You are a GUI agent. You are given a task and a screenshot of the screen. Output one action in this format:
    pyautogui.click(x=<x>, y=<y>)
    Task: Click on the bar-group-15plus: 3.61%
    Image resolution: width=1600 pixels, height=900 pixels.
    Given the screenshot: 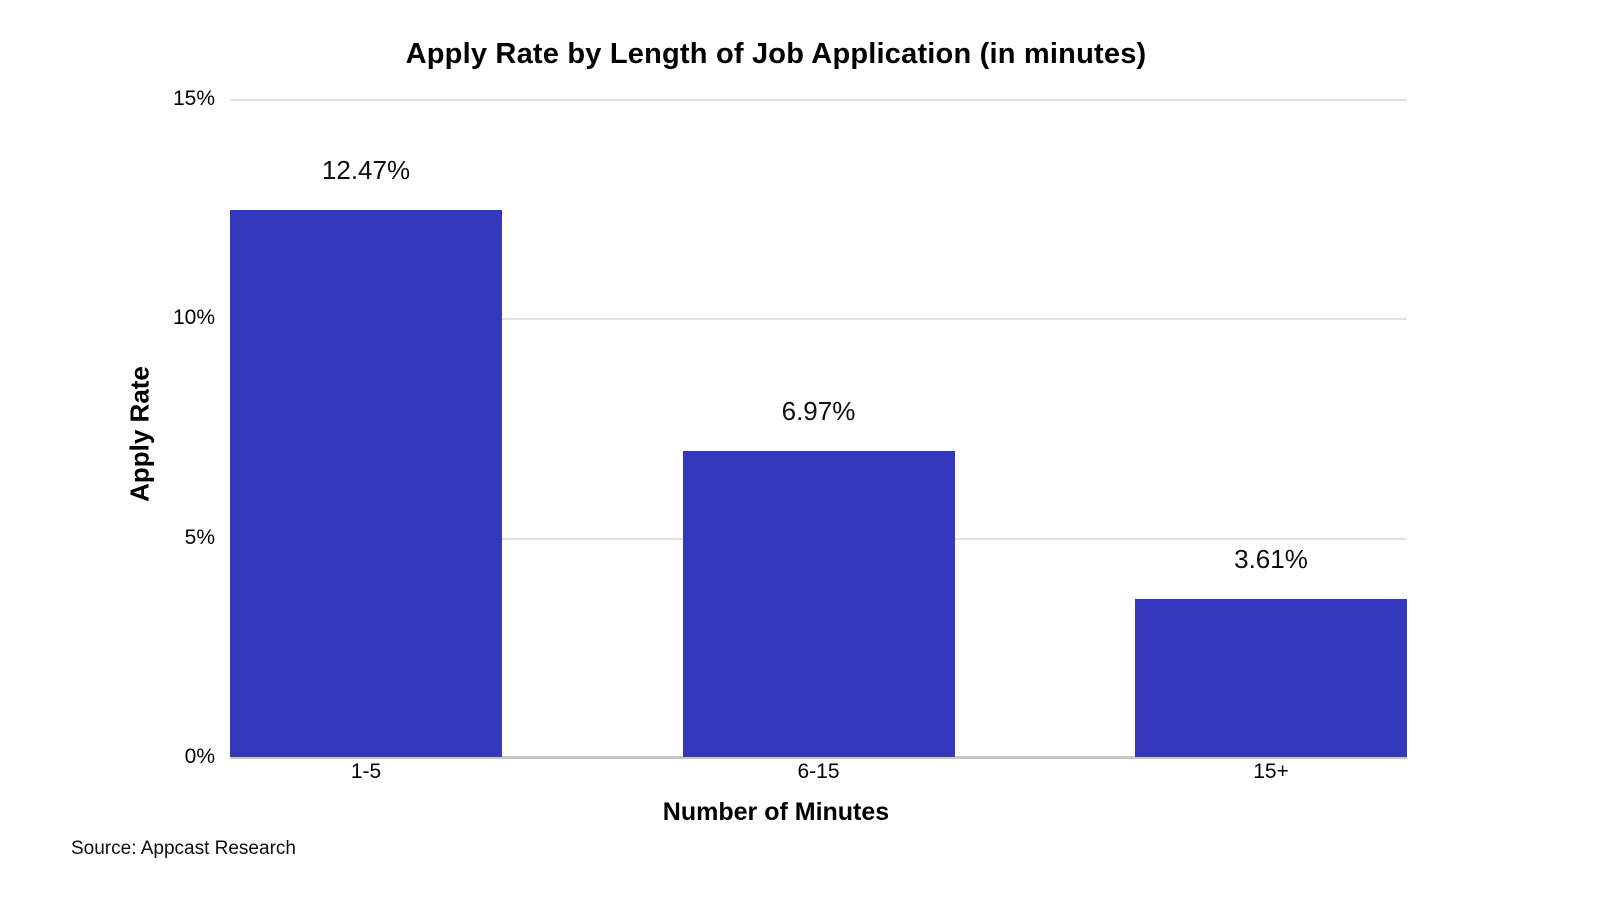 What is the action you would take?
    pyautogui.click(x=1271, y=428)
    